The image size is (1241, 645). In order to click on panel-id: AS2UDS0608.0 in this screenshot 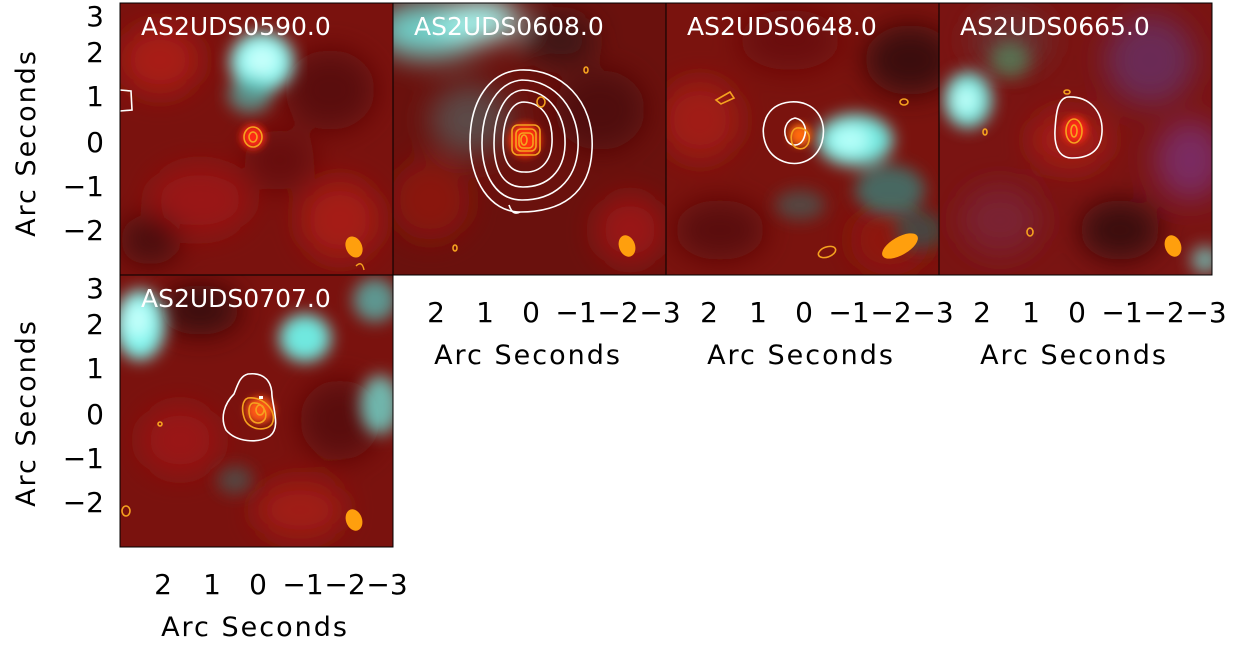, I will do `click(509, 26)`.